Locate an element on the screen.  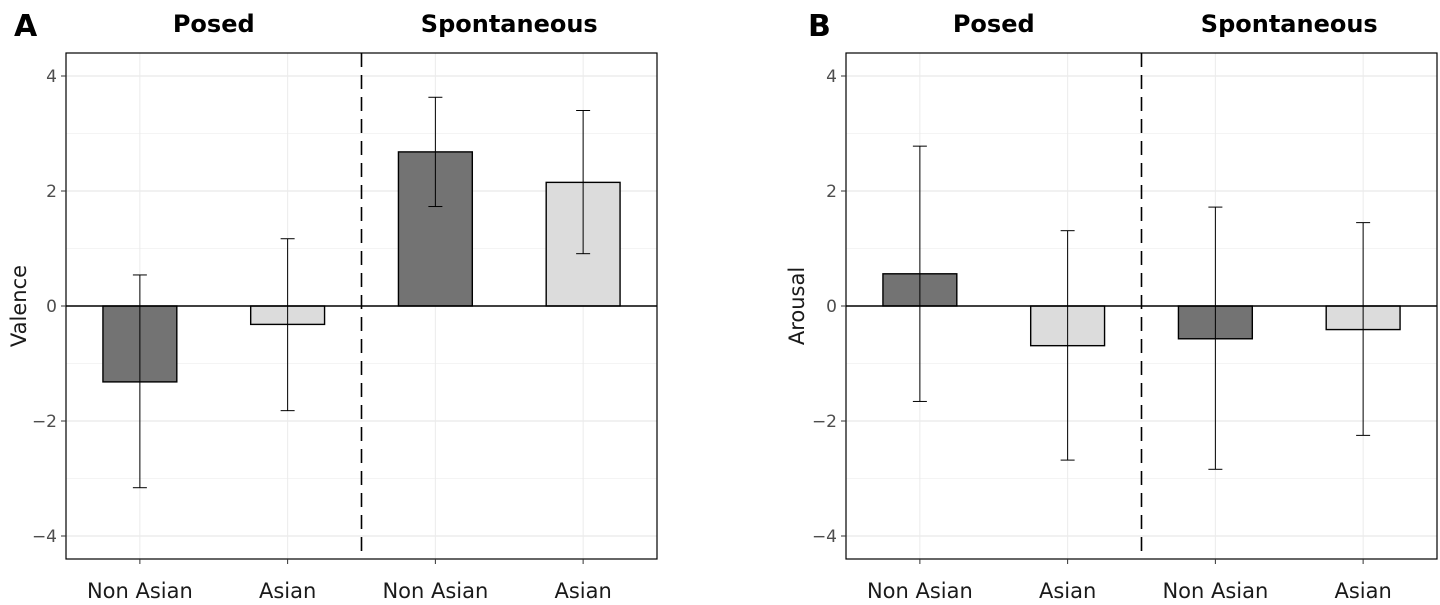
panel-label: A is located at coordinates (26, 26).